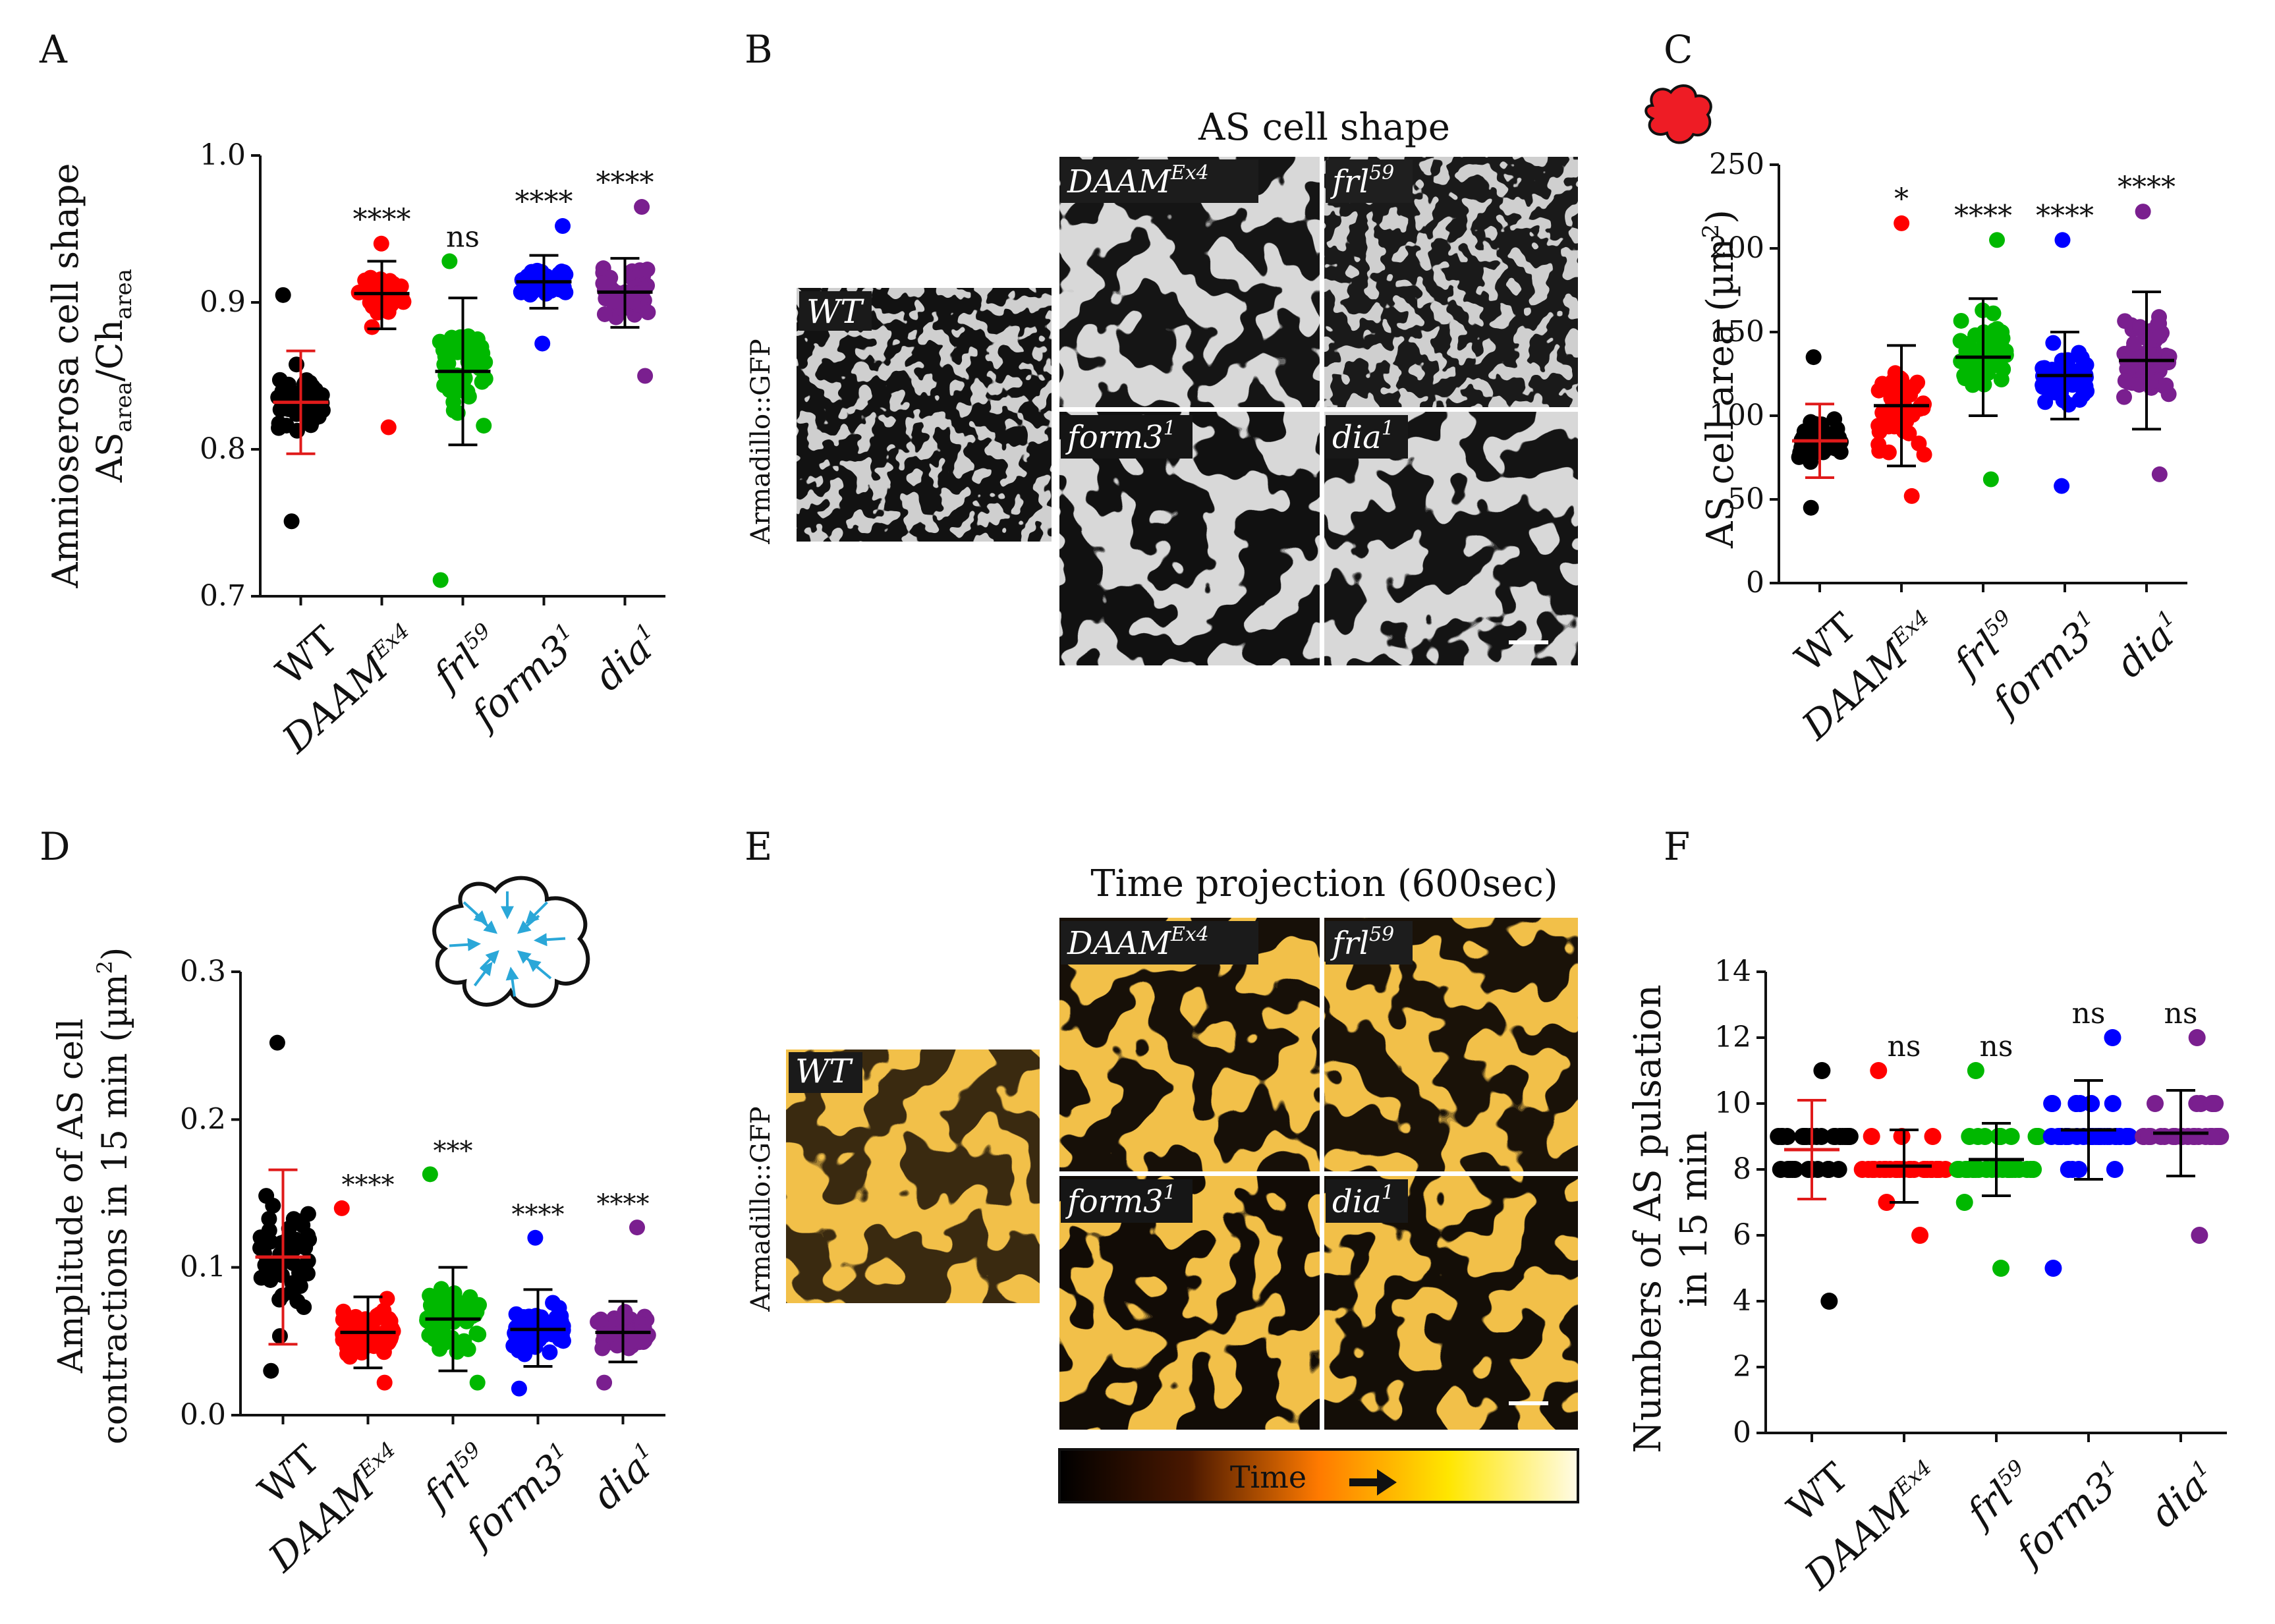 This screenshot has width=2275, height=1624. Describe the element at coordinates (463, 237) in the screenshot. I see `significance-label: ns` at that location.